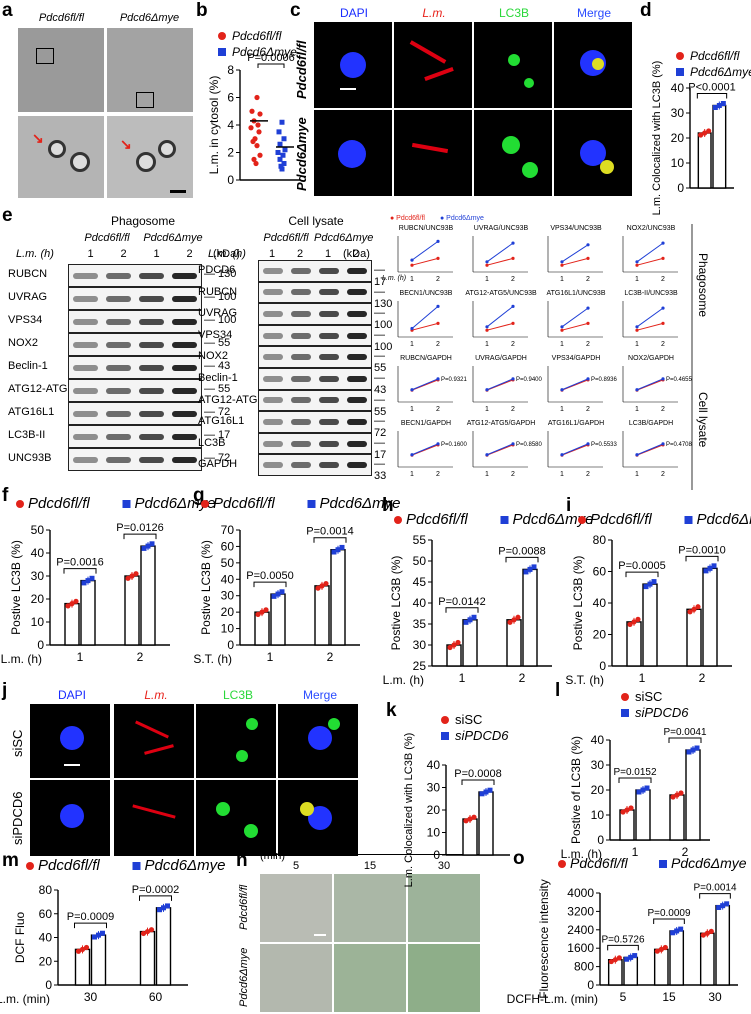 The image size is (751, 1014). I want to click on panel-label-k: k, so click(391, 710).